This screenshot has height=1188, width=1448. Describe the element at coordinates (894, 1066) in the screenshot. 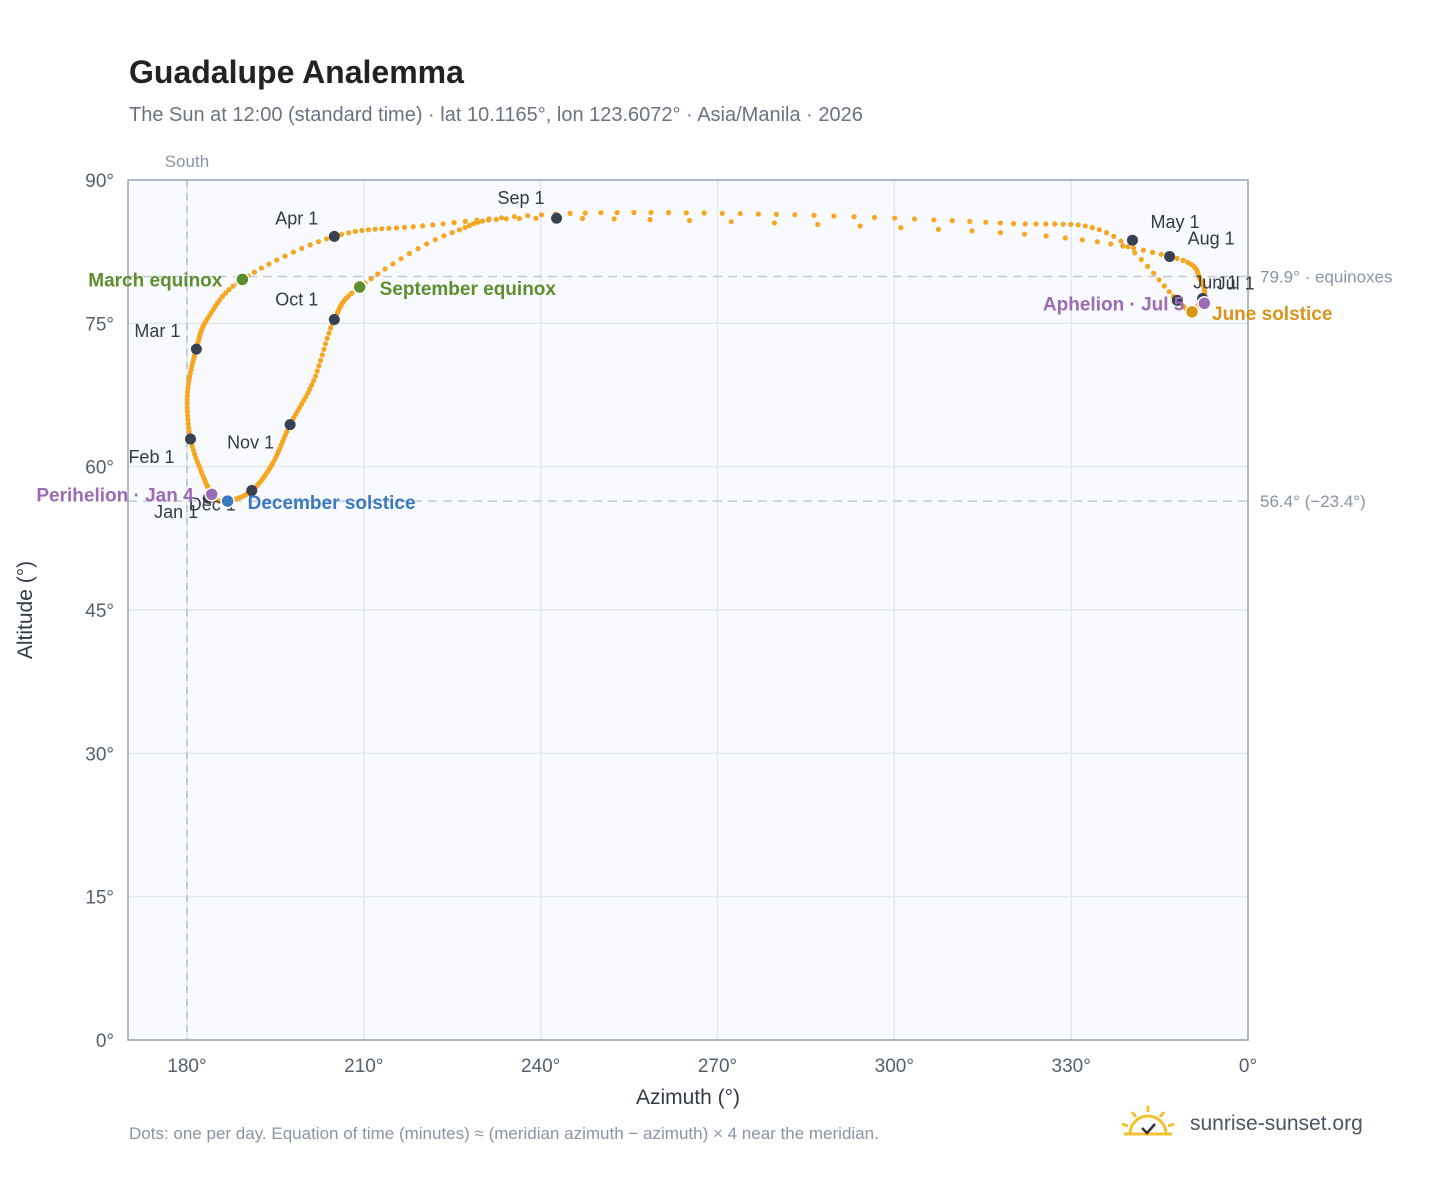

I see `x-tick-label: 300°` at that location.